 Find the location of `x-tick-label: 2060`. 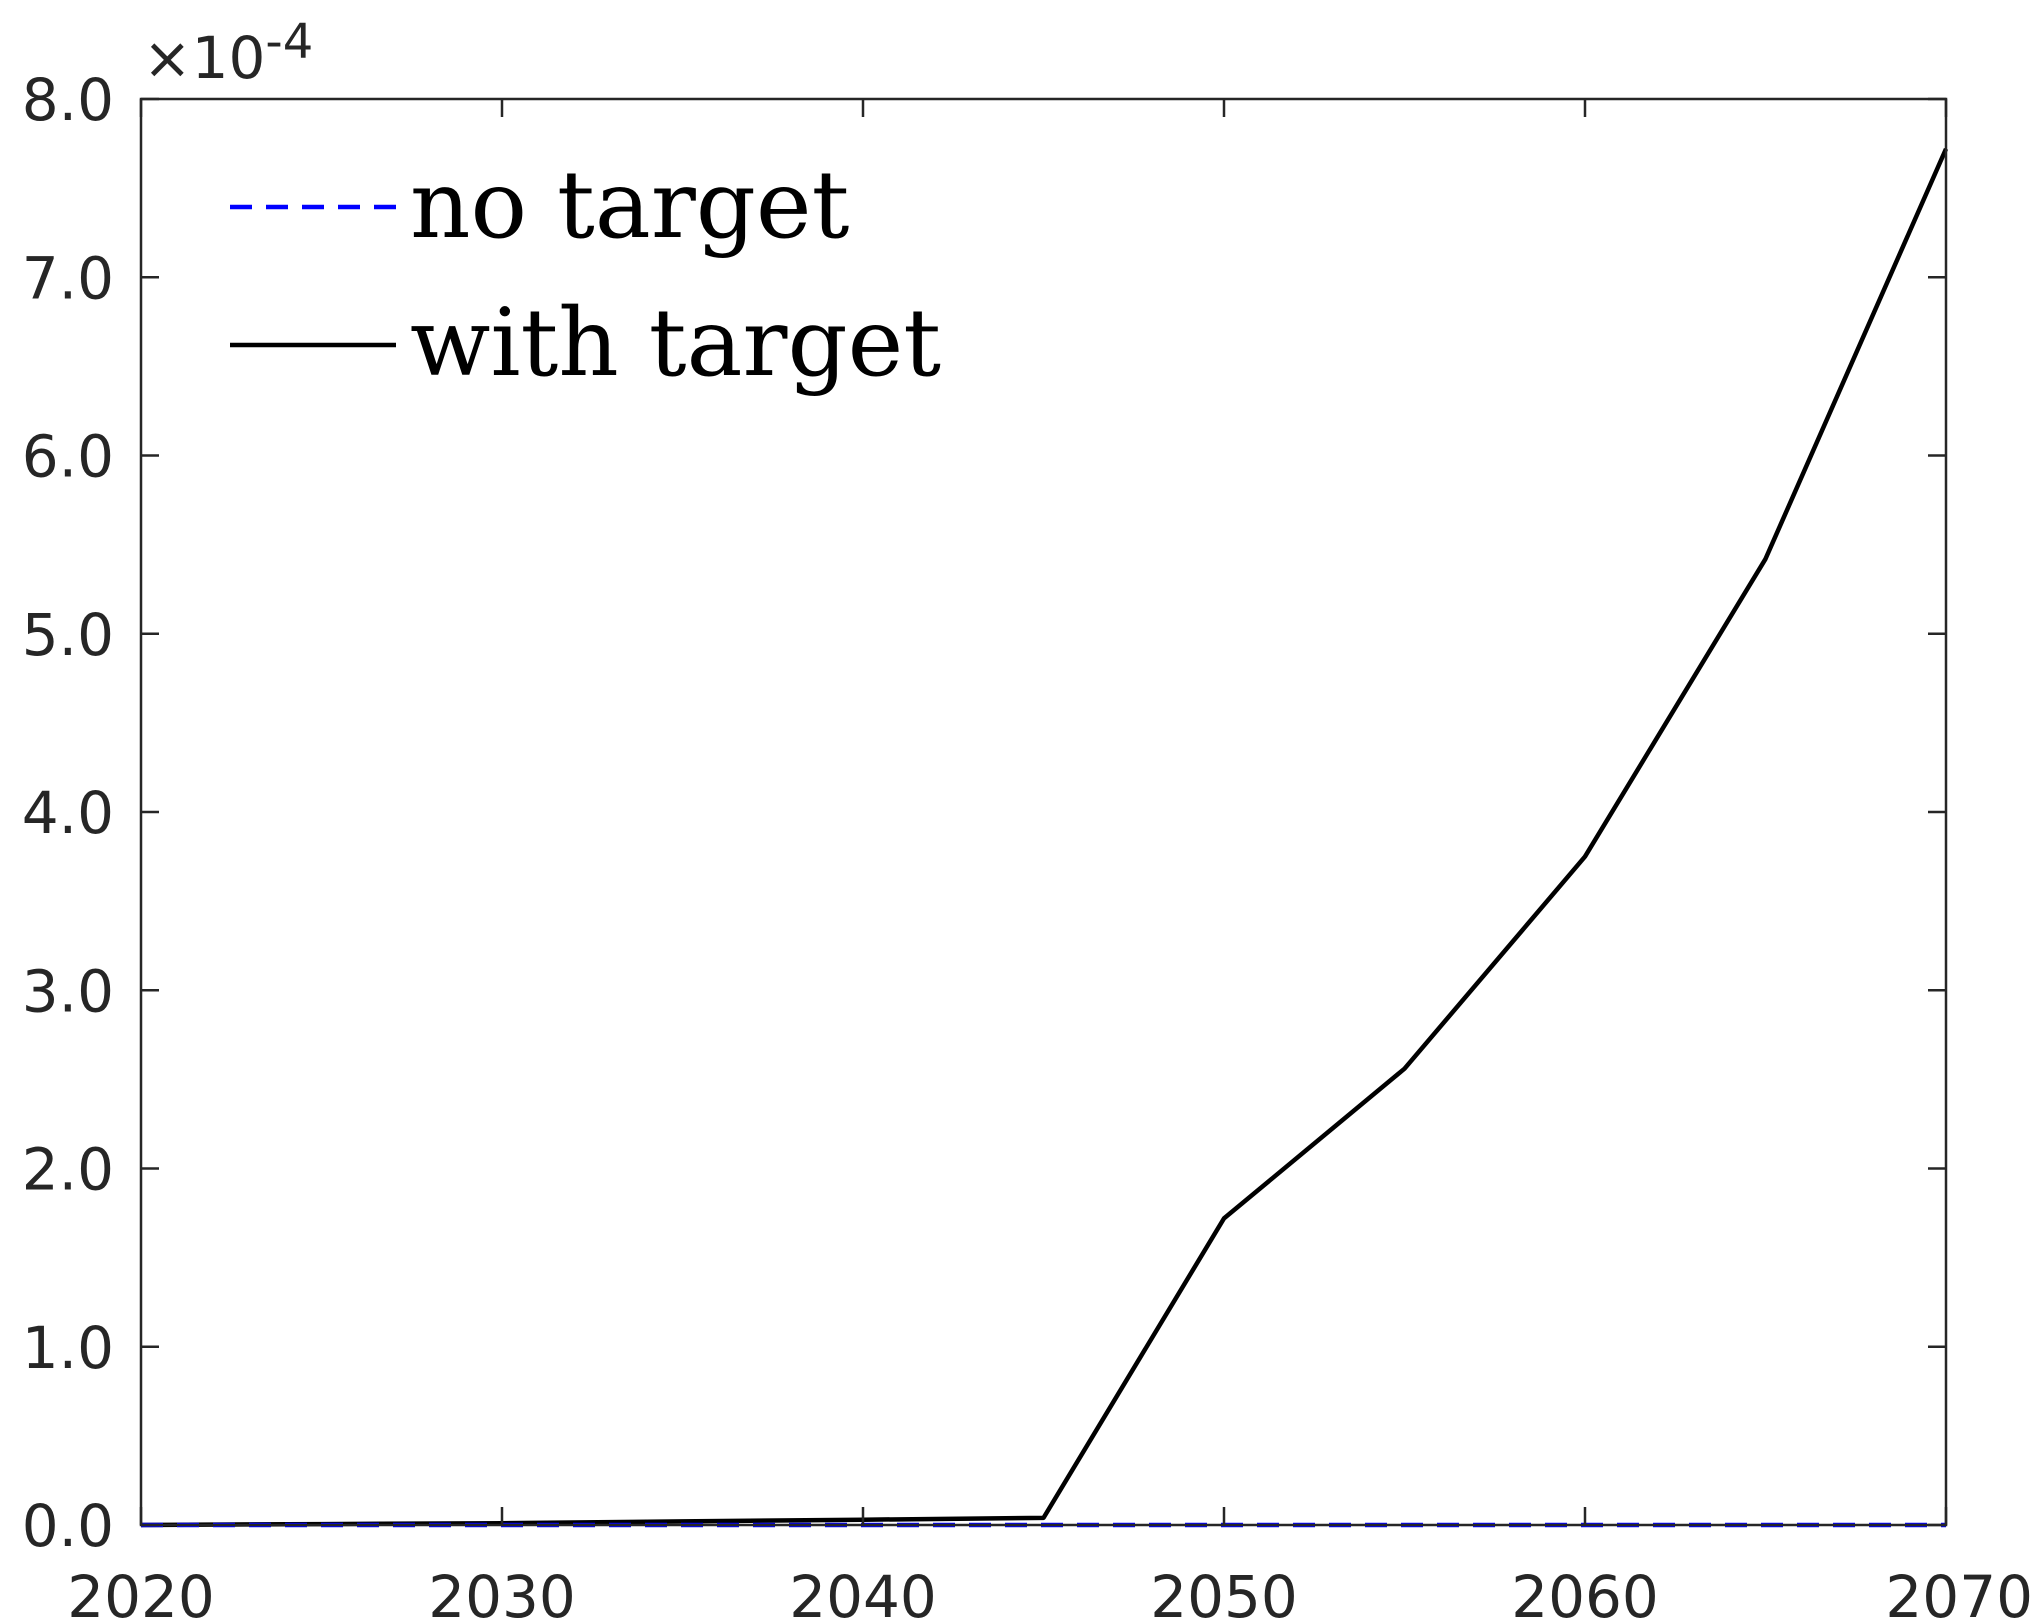

x-tick-label: 2060 is located at coordinates (1585, 1592).